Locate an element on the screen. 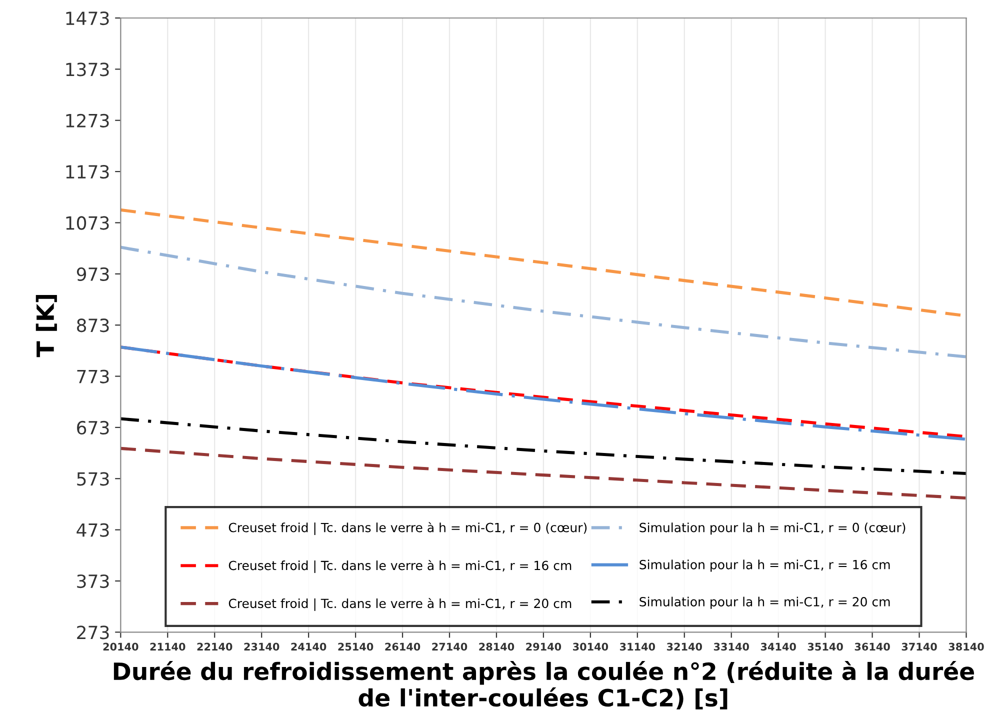 This screenshot has width=989, height=720. x-axis-title: Durée du refroidissement après la coulée n°2 (réduite à la durée de l'inter-coulées C1-C2) [s] is located at coordinates (544, 685).